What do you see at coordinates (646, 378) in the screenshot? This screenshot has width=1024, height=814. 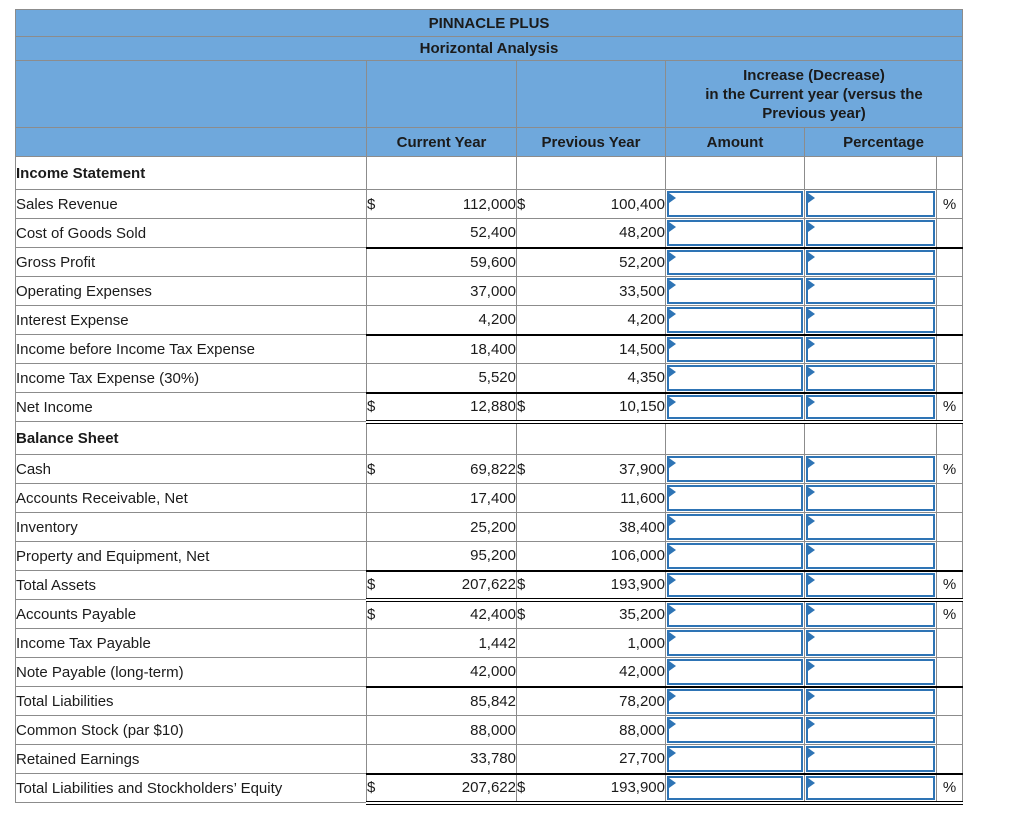 I see `cell-value: 4,350` at bounding box center [646, 378].